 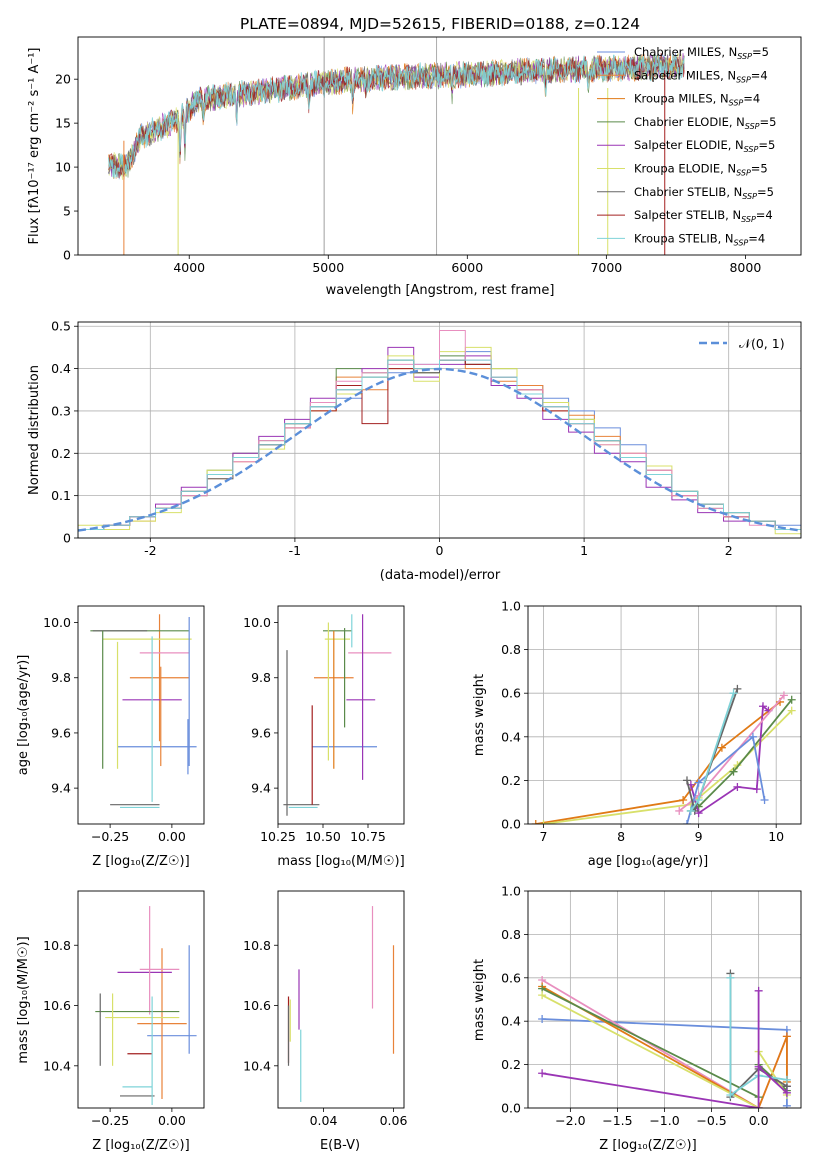 What do you see at coordinates (57, 945) in the screenshot?
I see `mass_vs_Z-ytick-label: 10.8` at bounding box center [57, 945].